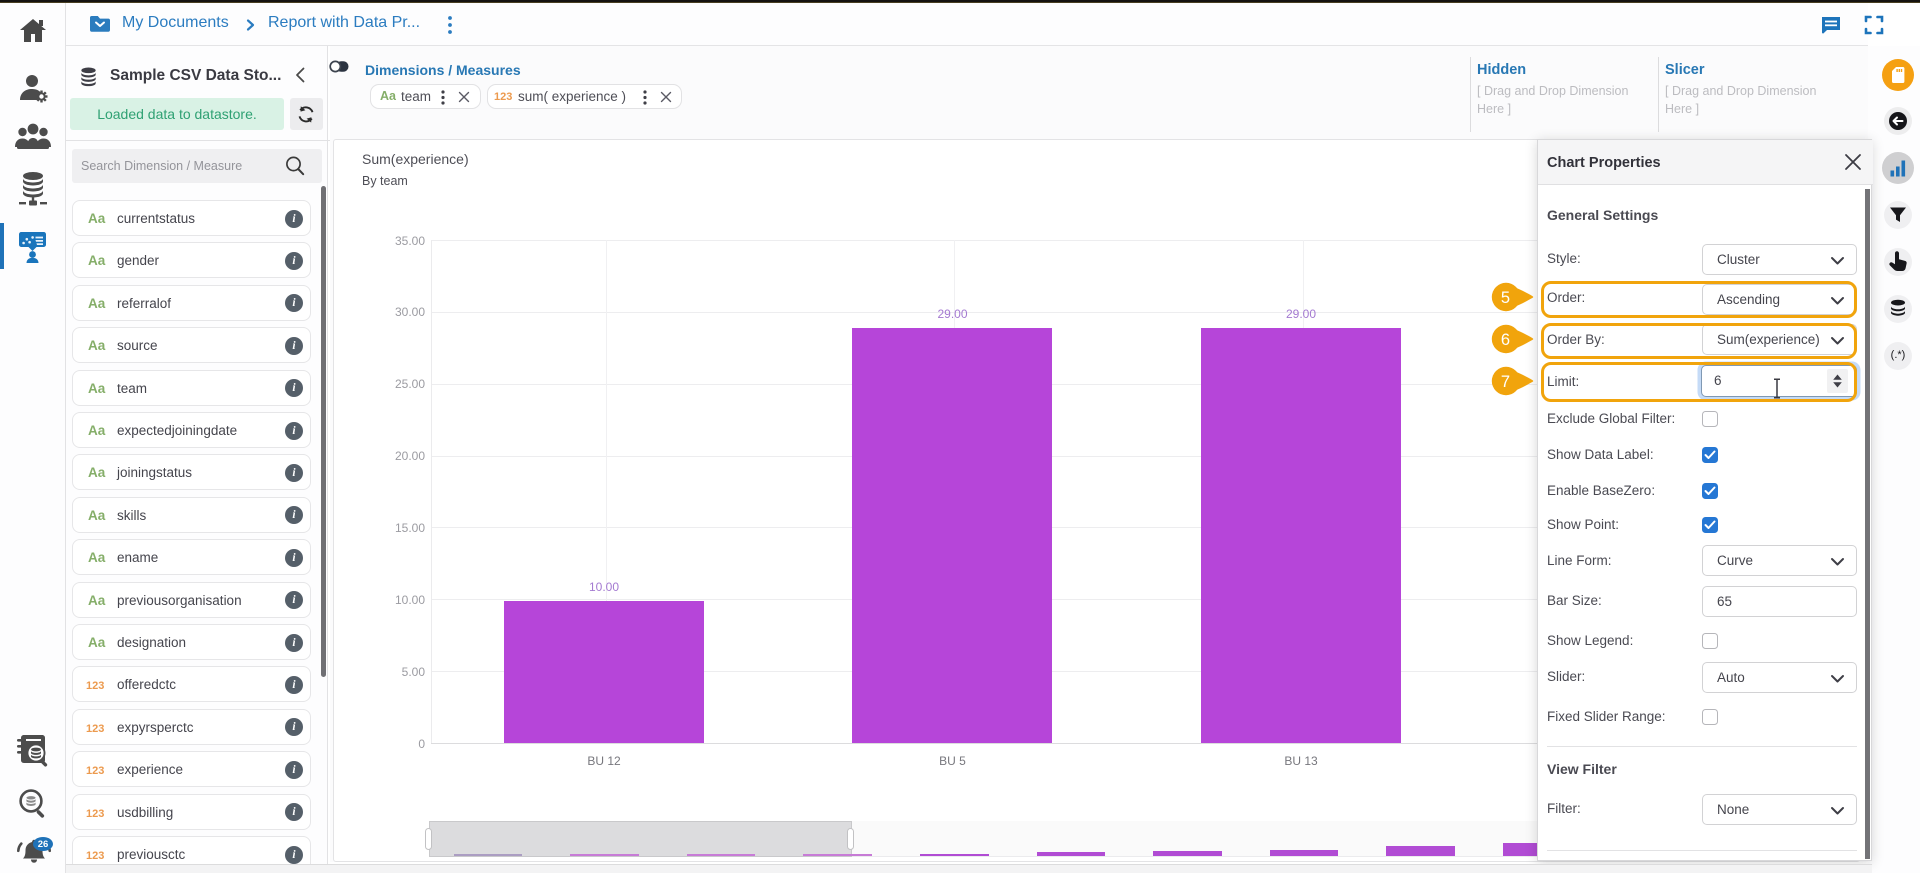  Describe the element at coordinates (1505, 382) in the screenshot. I see `svg-text: 7` at that location.